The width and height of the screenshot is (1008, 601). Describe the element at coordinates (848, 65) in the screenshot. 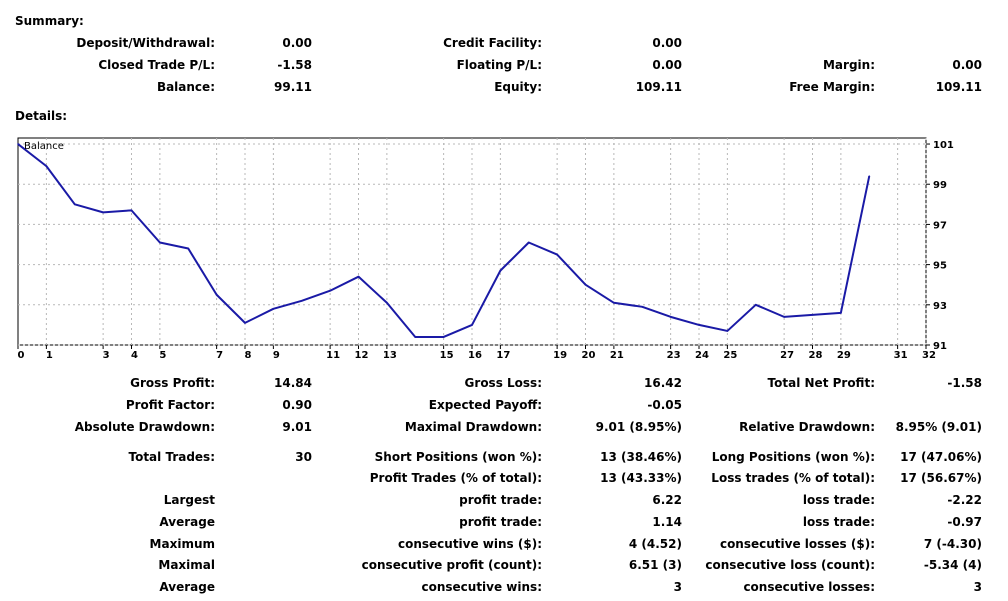

I see `summary-label: Margin:` at that location.